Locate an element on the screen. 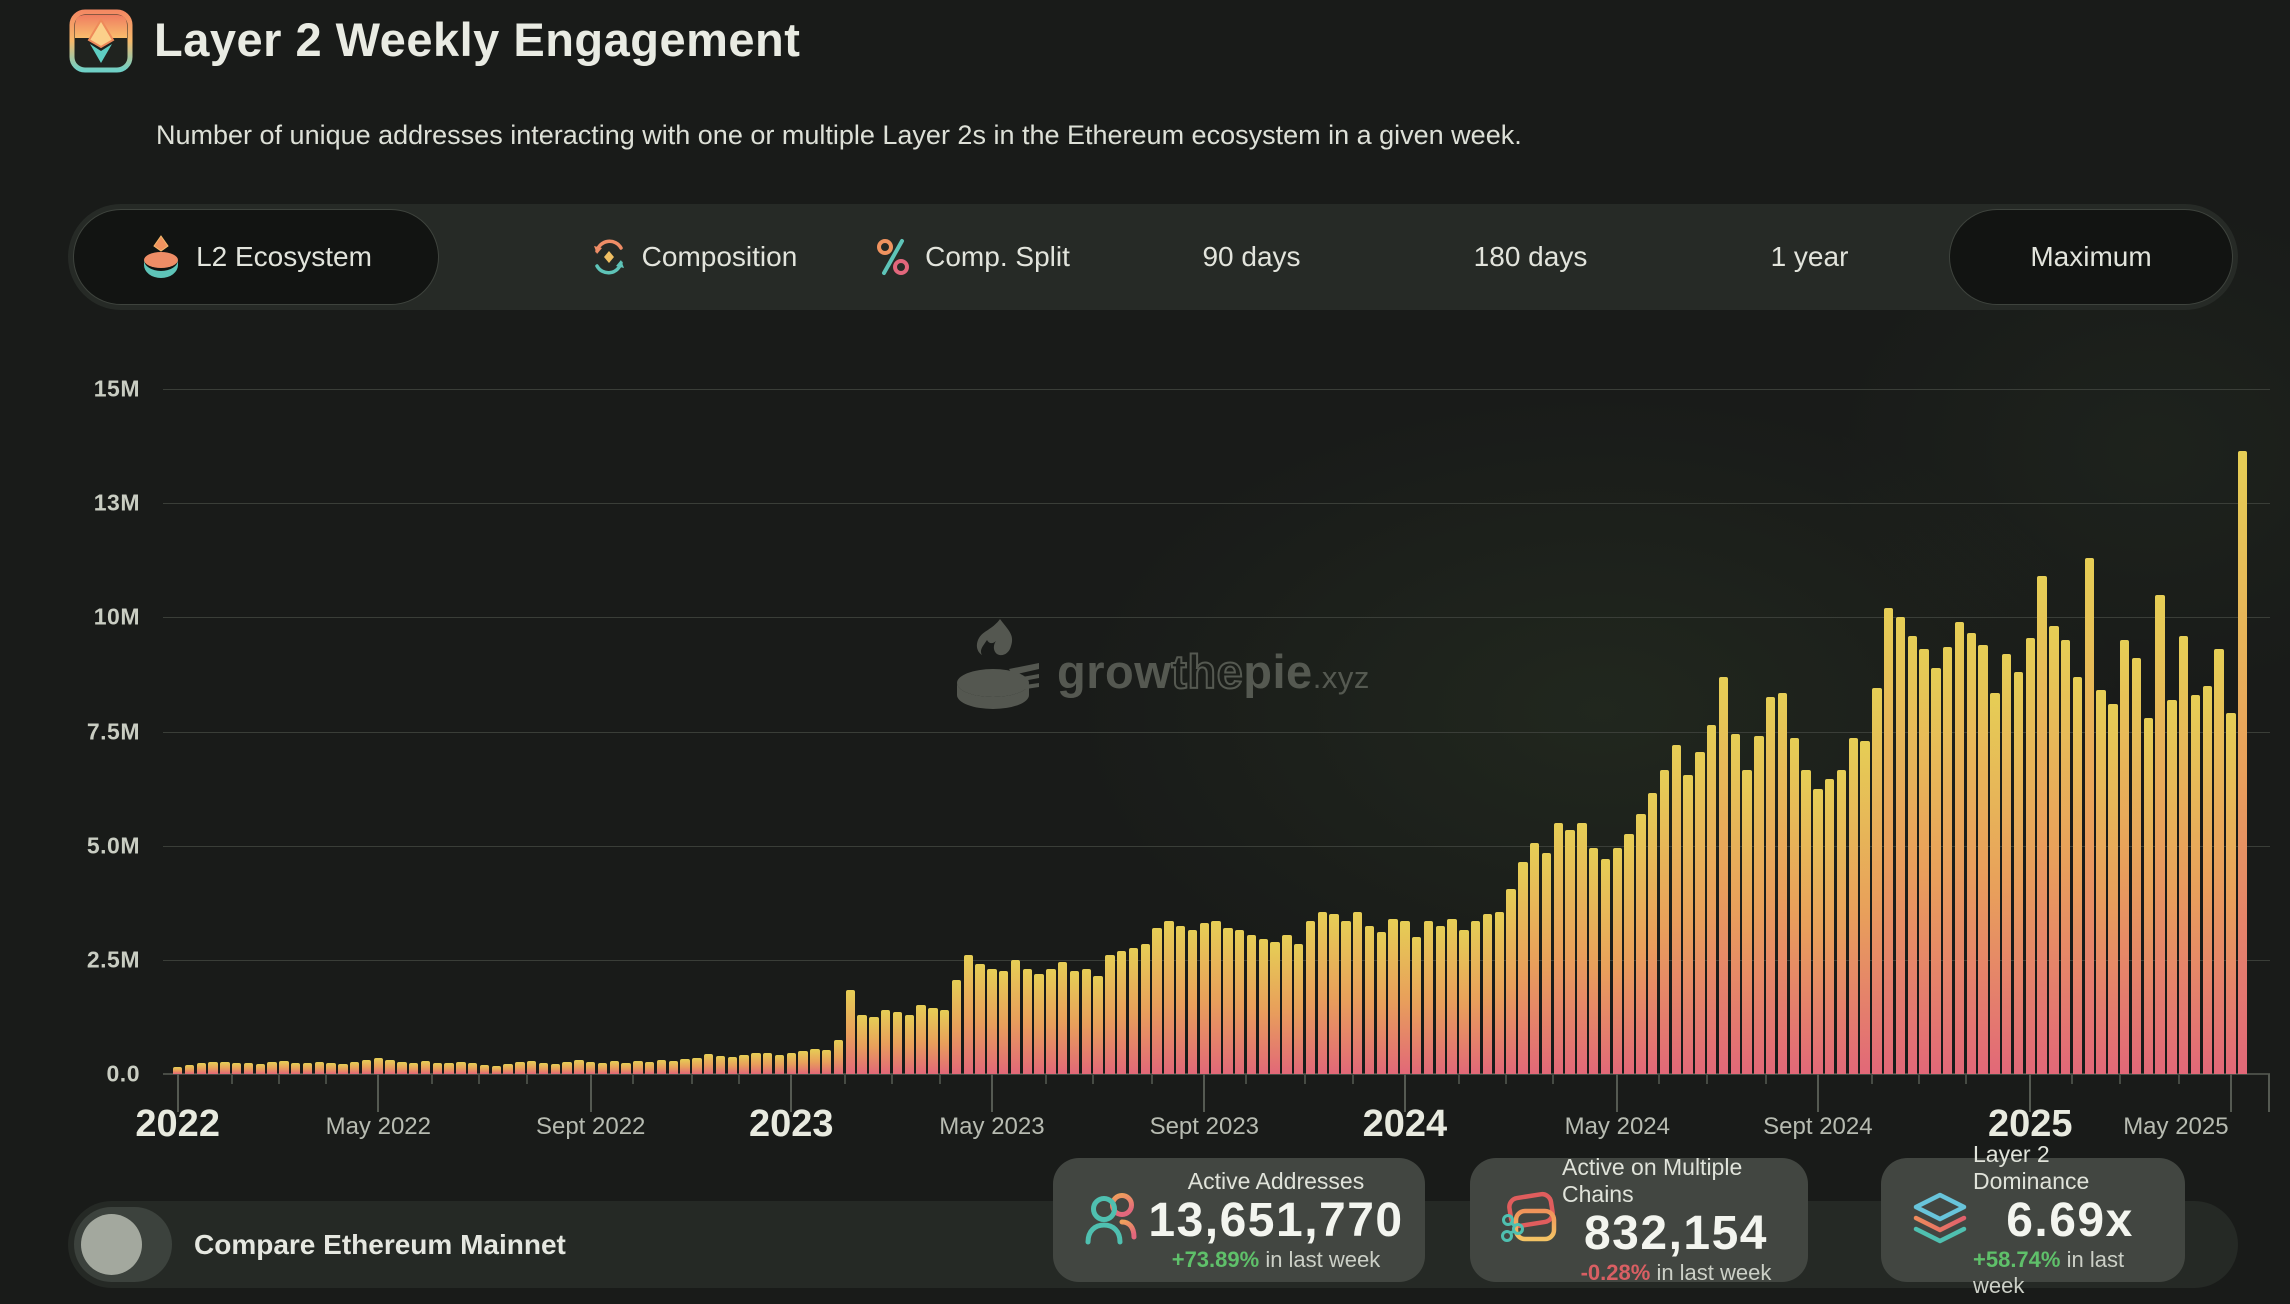 The width and height of the screenshot is (2290, 1304). range-90-days: 90 days is located at coordinates (1251, 257).